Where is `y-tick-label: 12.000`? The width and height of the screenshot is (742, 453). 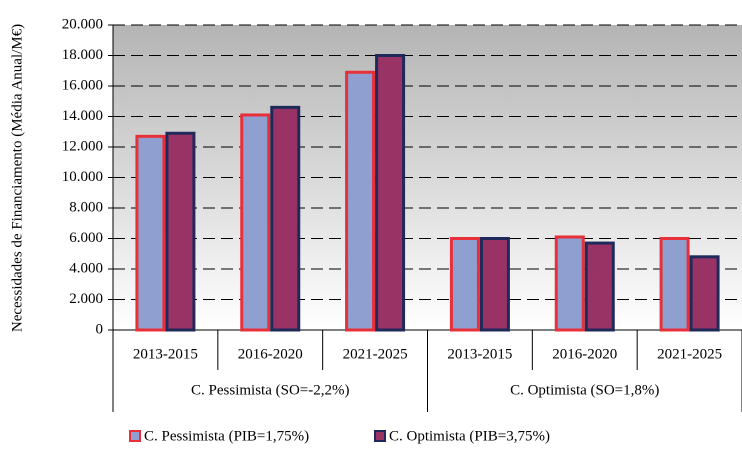 y-tick-label: 12.000 is located at coordinates (82, 146).